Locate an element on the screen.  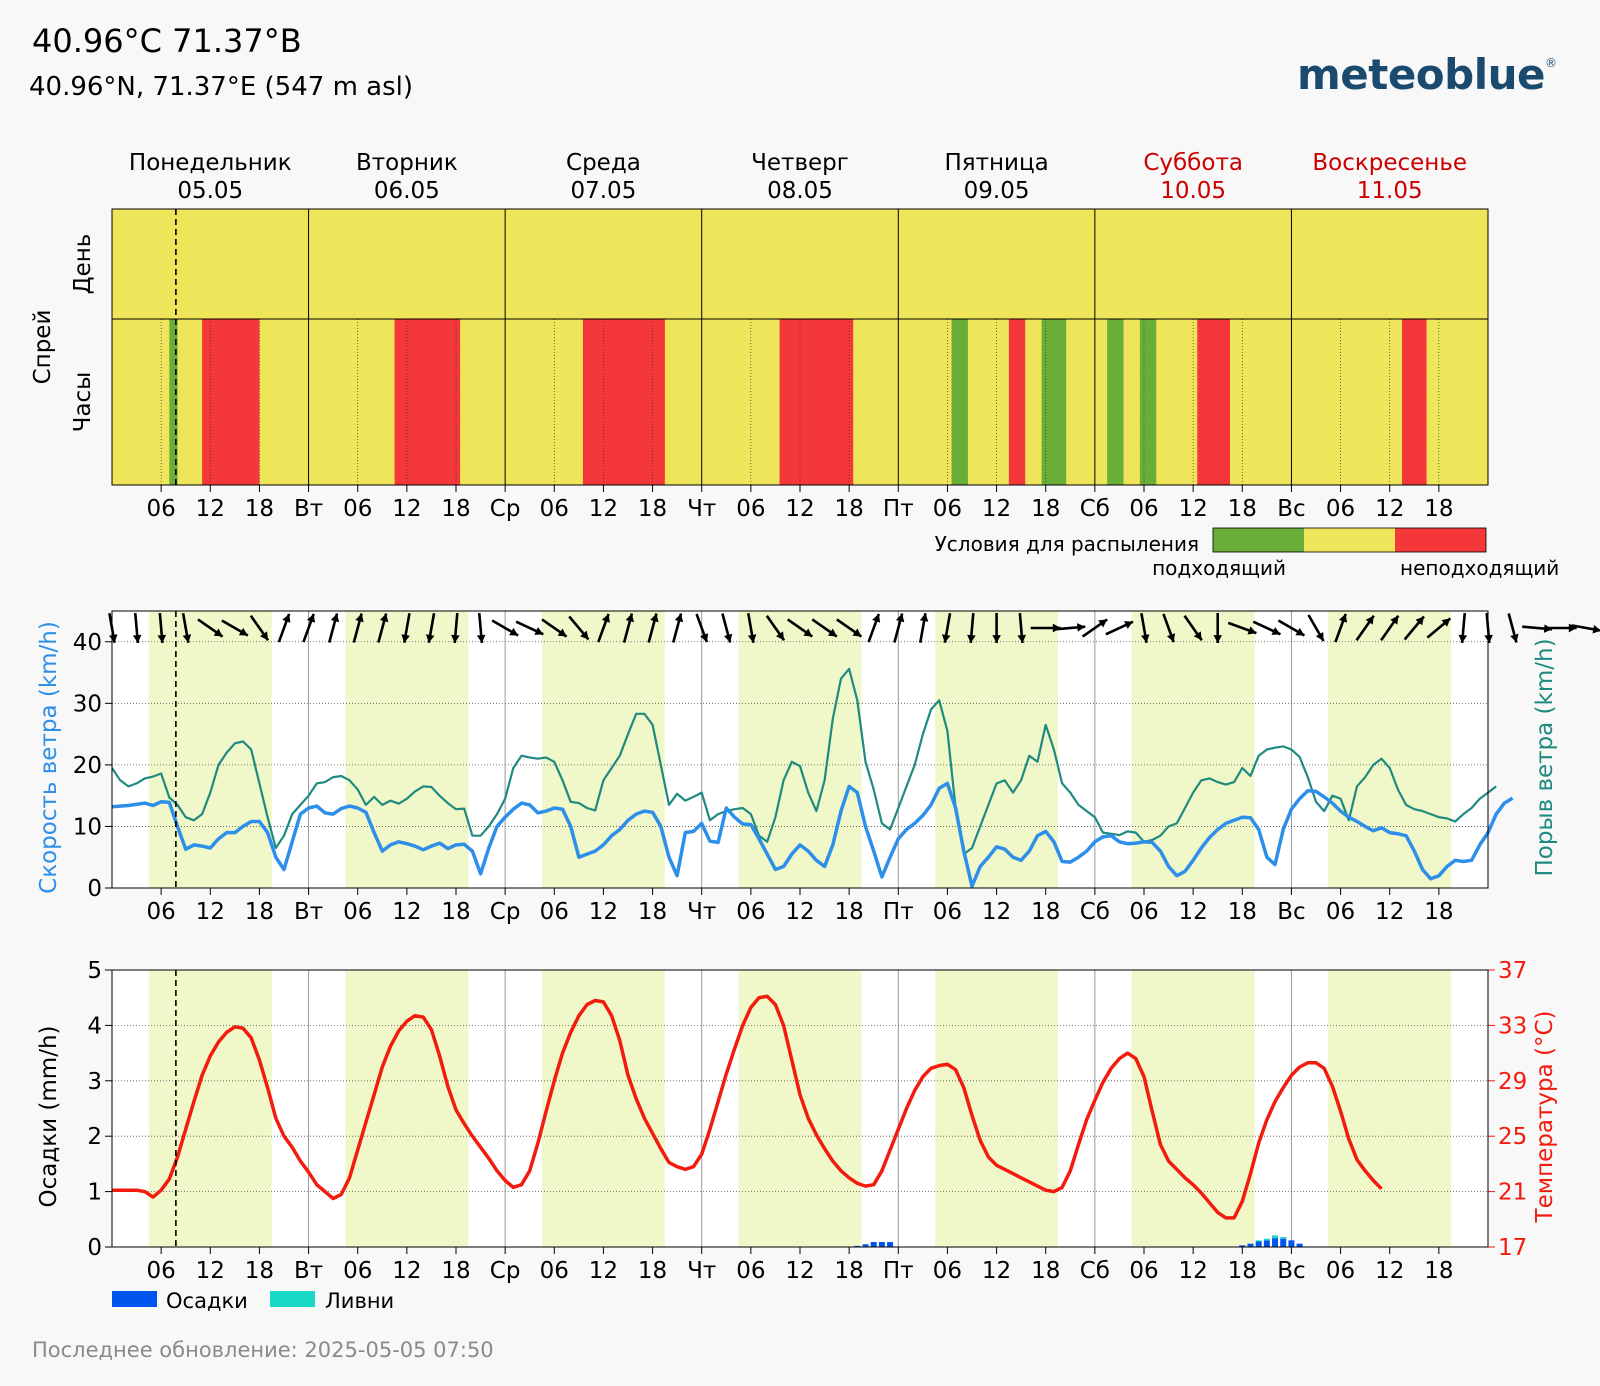
day-name: Пятница is located at coordinates (996, 163).